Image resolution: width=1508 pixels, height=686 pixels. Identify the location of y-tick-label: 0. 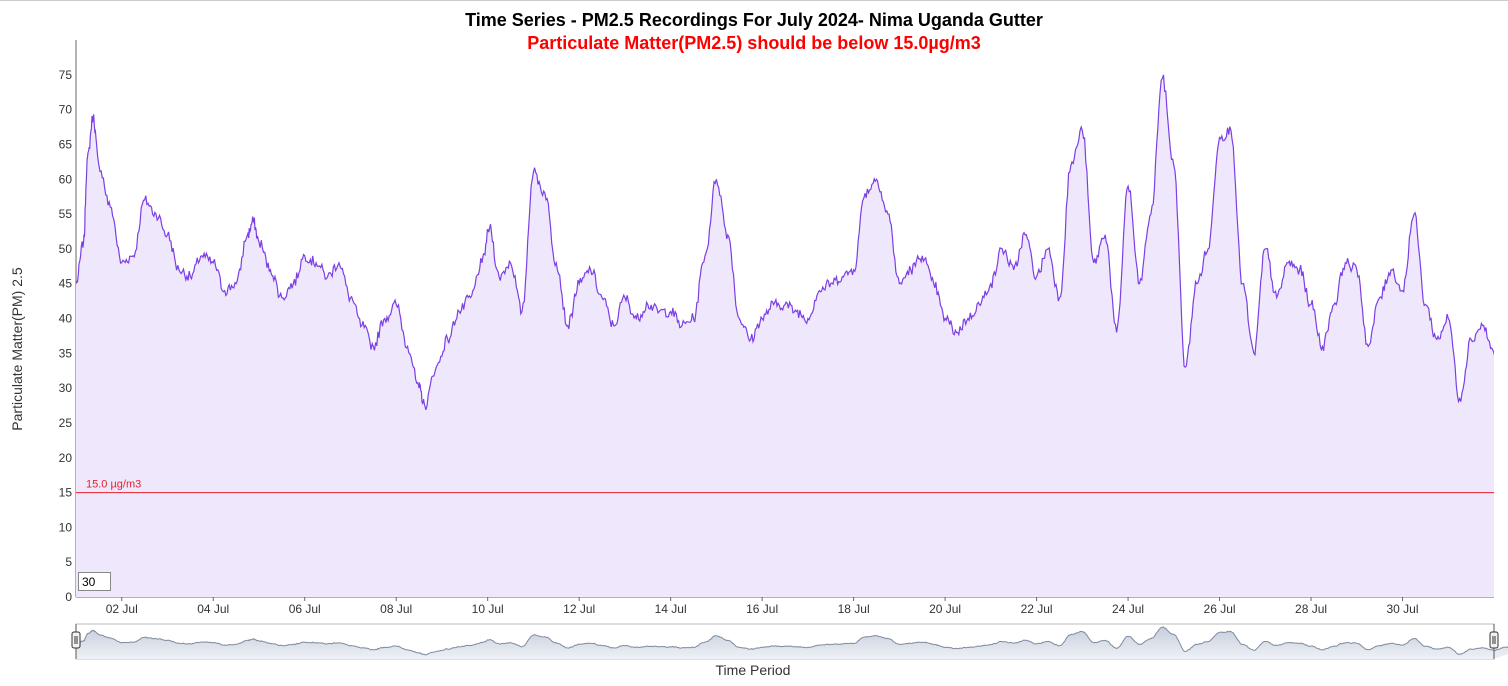
(68, 597).